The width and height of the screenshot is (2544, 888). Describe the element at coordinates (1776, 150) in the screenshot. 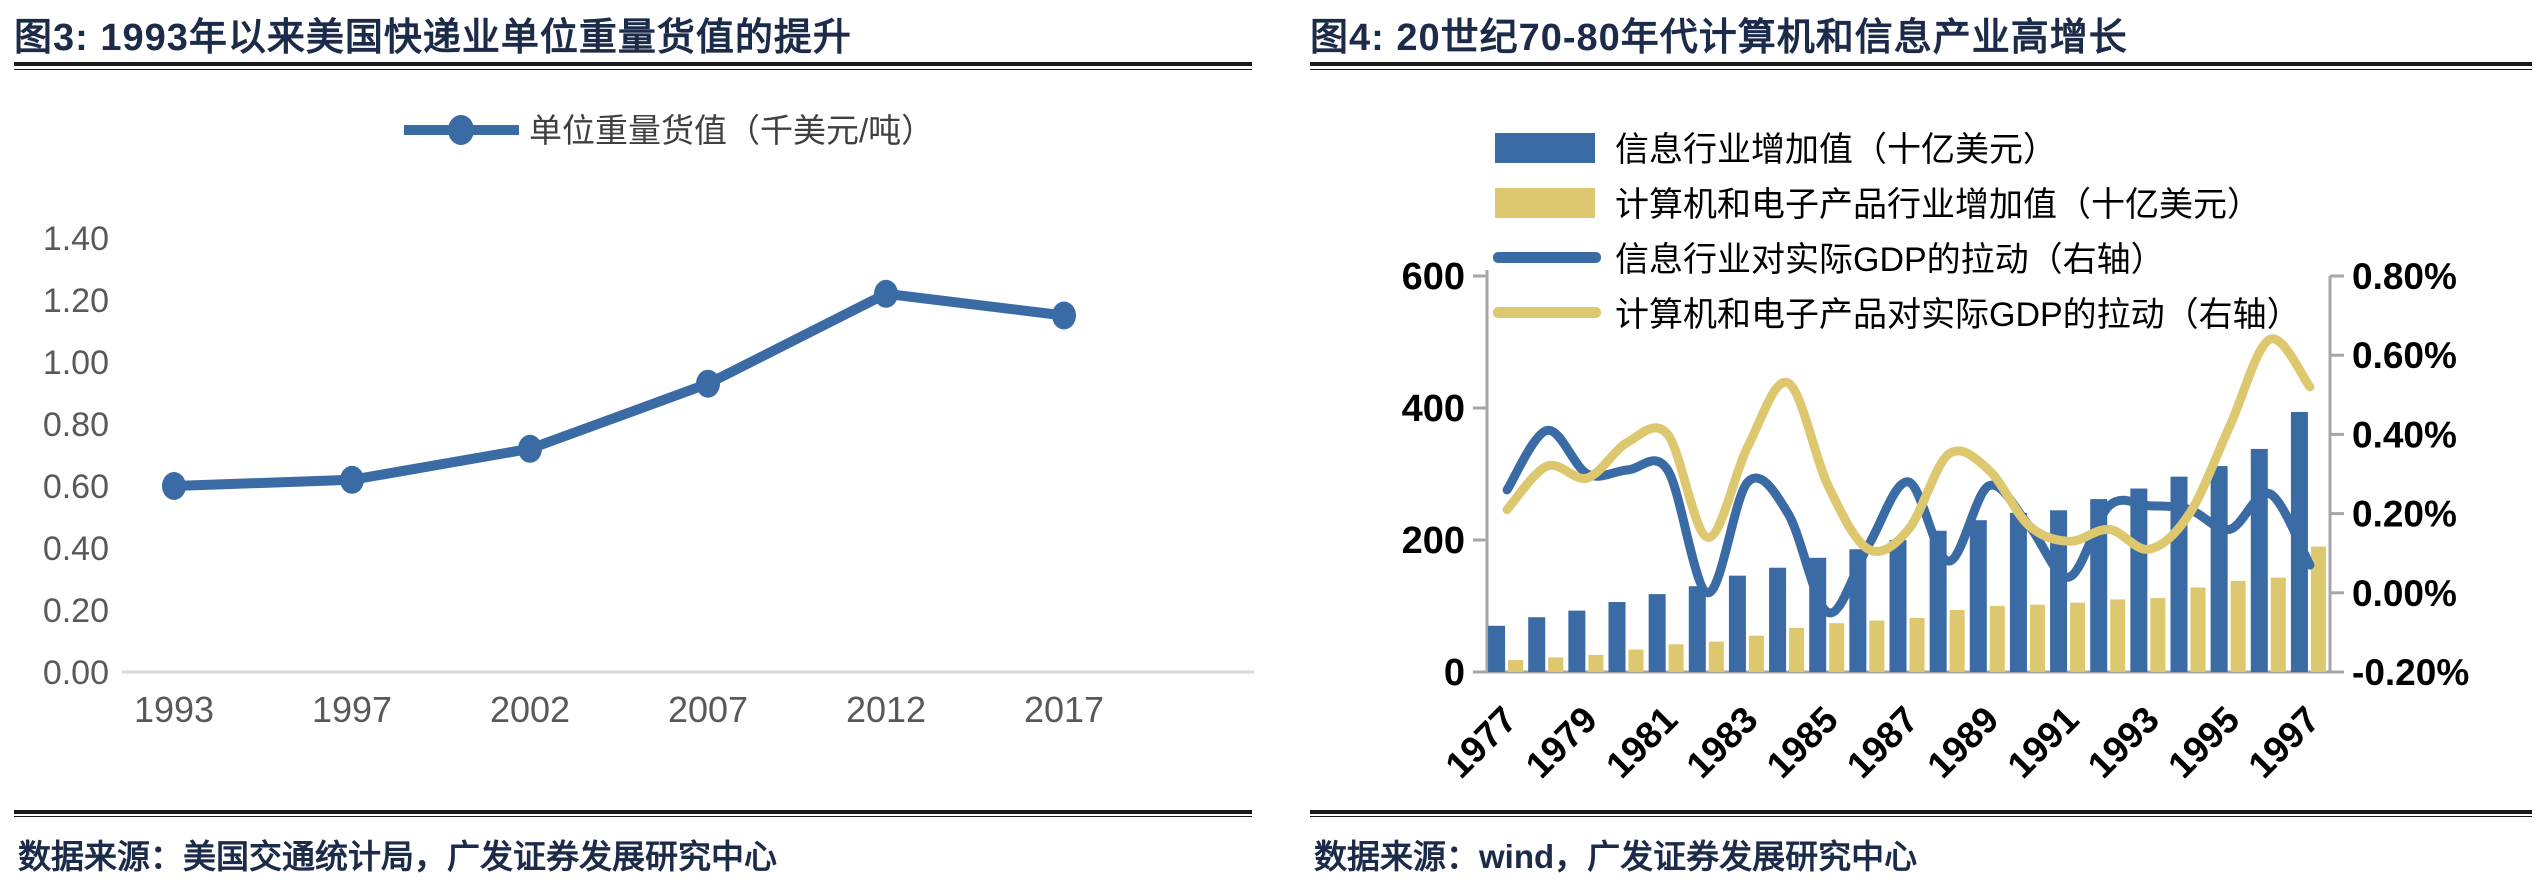

I see `legend-item: 信息行业增加值（十亿美元）` at that location.